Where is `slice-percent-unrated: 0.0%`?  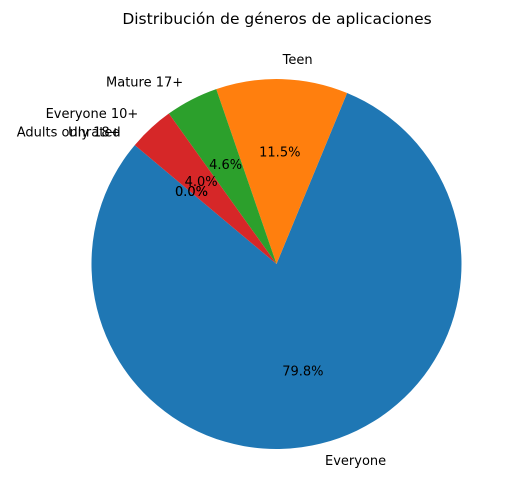
slice-percent-unrated: 0.0% is located at coordinates (191, 192).